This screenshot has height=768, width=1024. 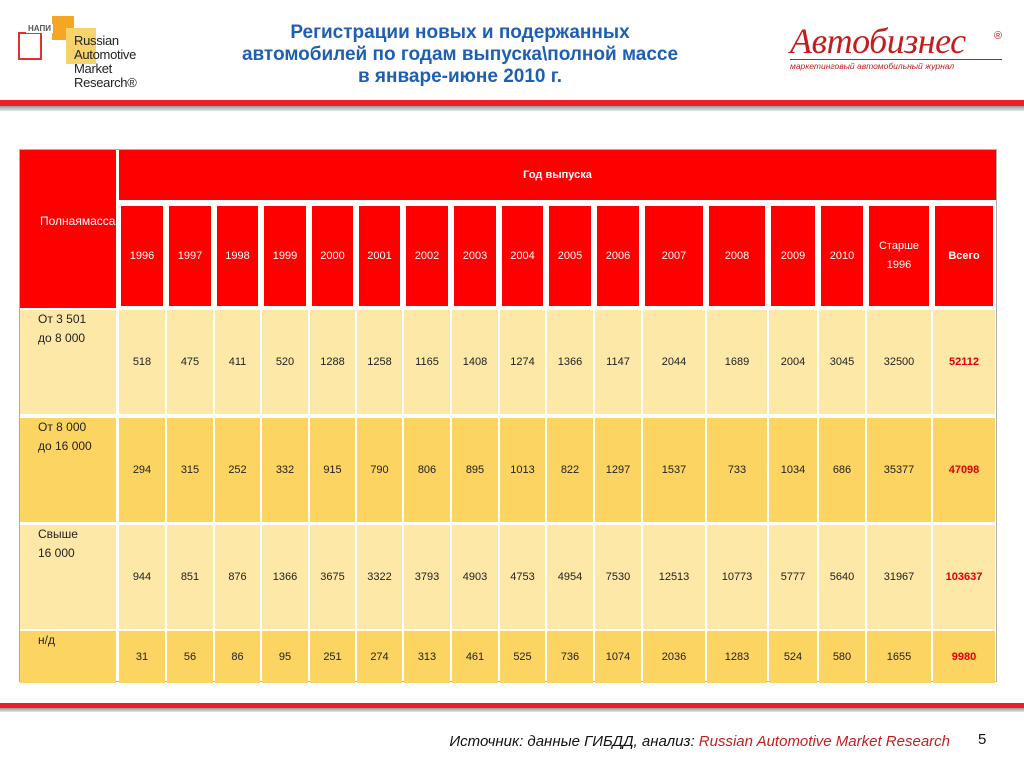 I want to click on row-total-cell: 52112, so click(x=964, y=362).